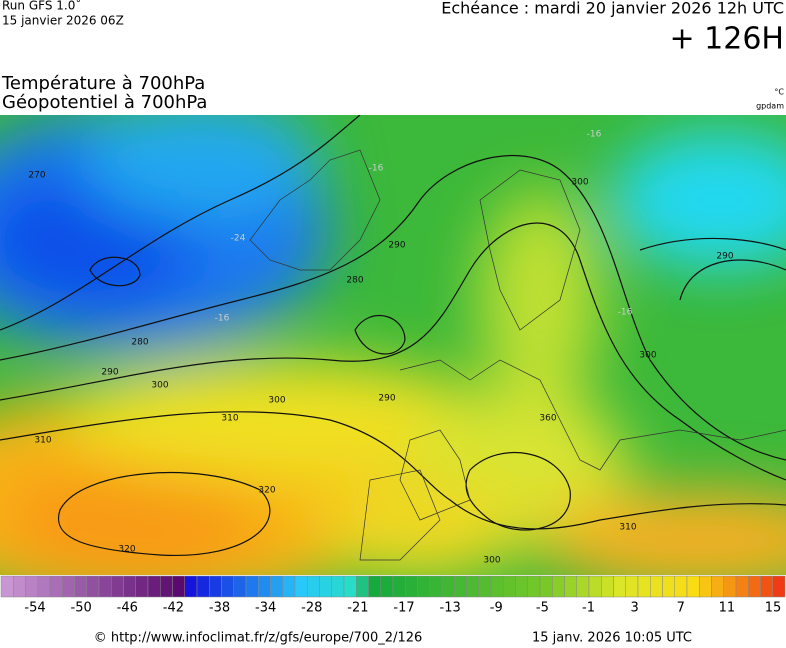 The width and height of the screenshot is (786, 648). Describe the element at coordinates (357, 608) in the screenshot. I see `color-scale-label: -21` at that location.